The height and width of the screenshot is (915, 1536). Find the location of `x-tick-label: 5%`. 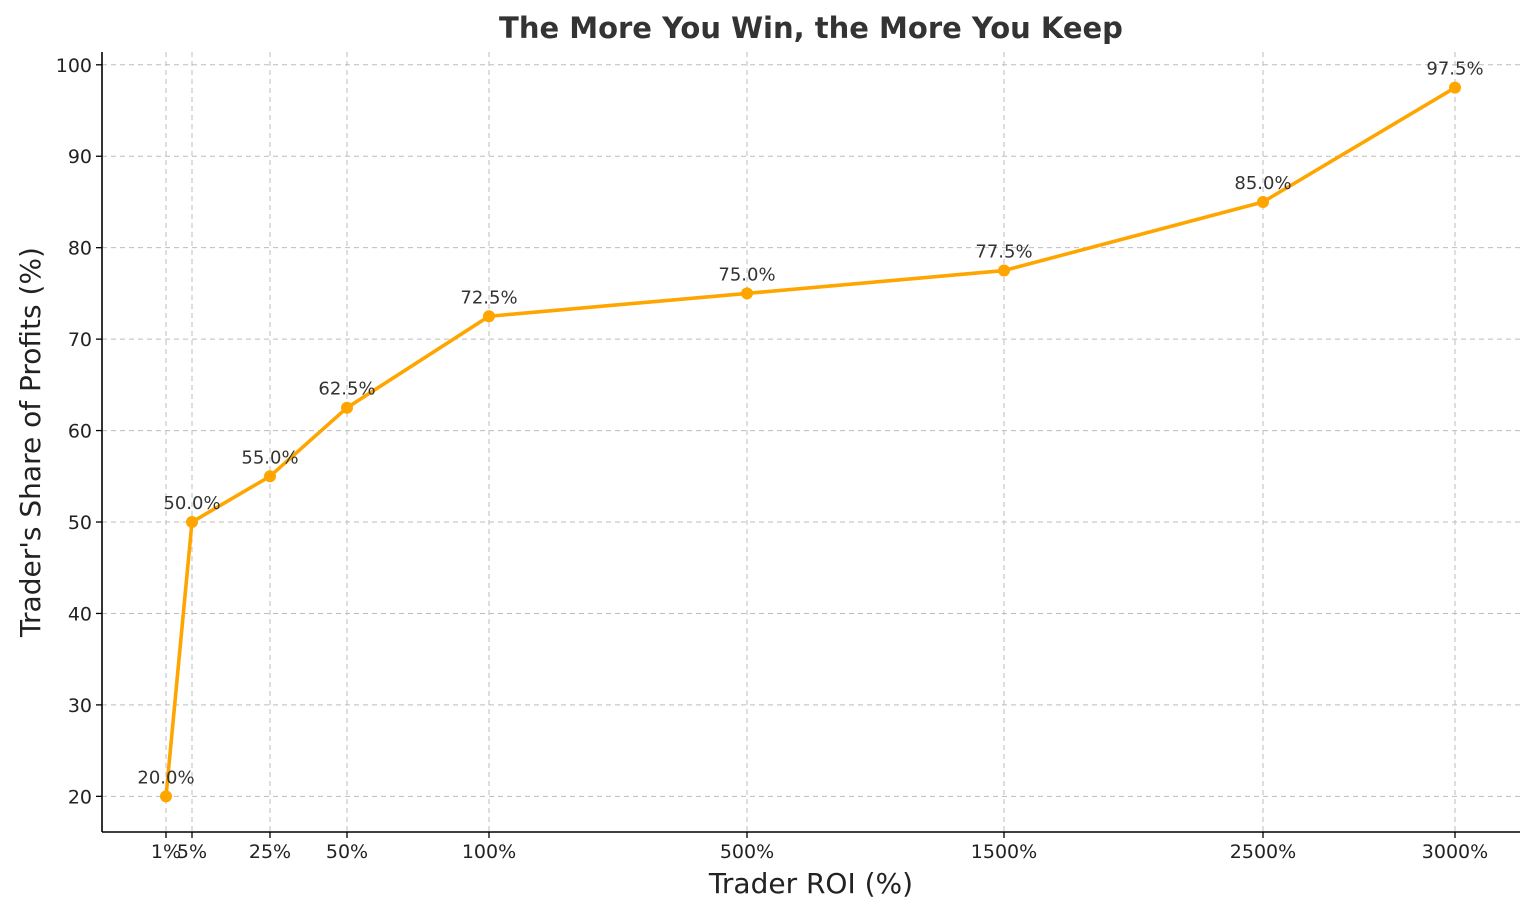

x-tick-label: 5% is located at coordinates (192, 852).